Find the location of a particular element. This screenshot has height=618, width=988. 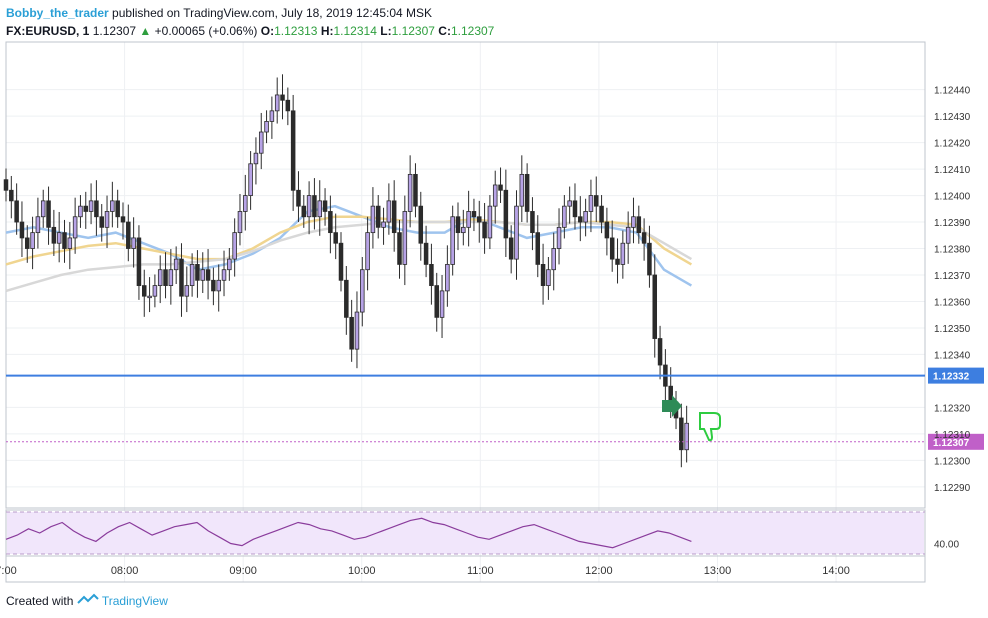

rsi-pane: 40.00 is located at coordinates (482, 533).